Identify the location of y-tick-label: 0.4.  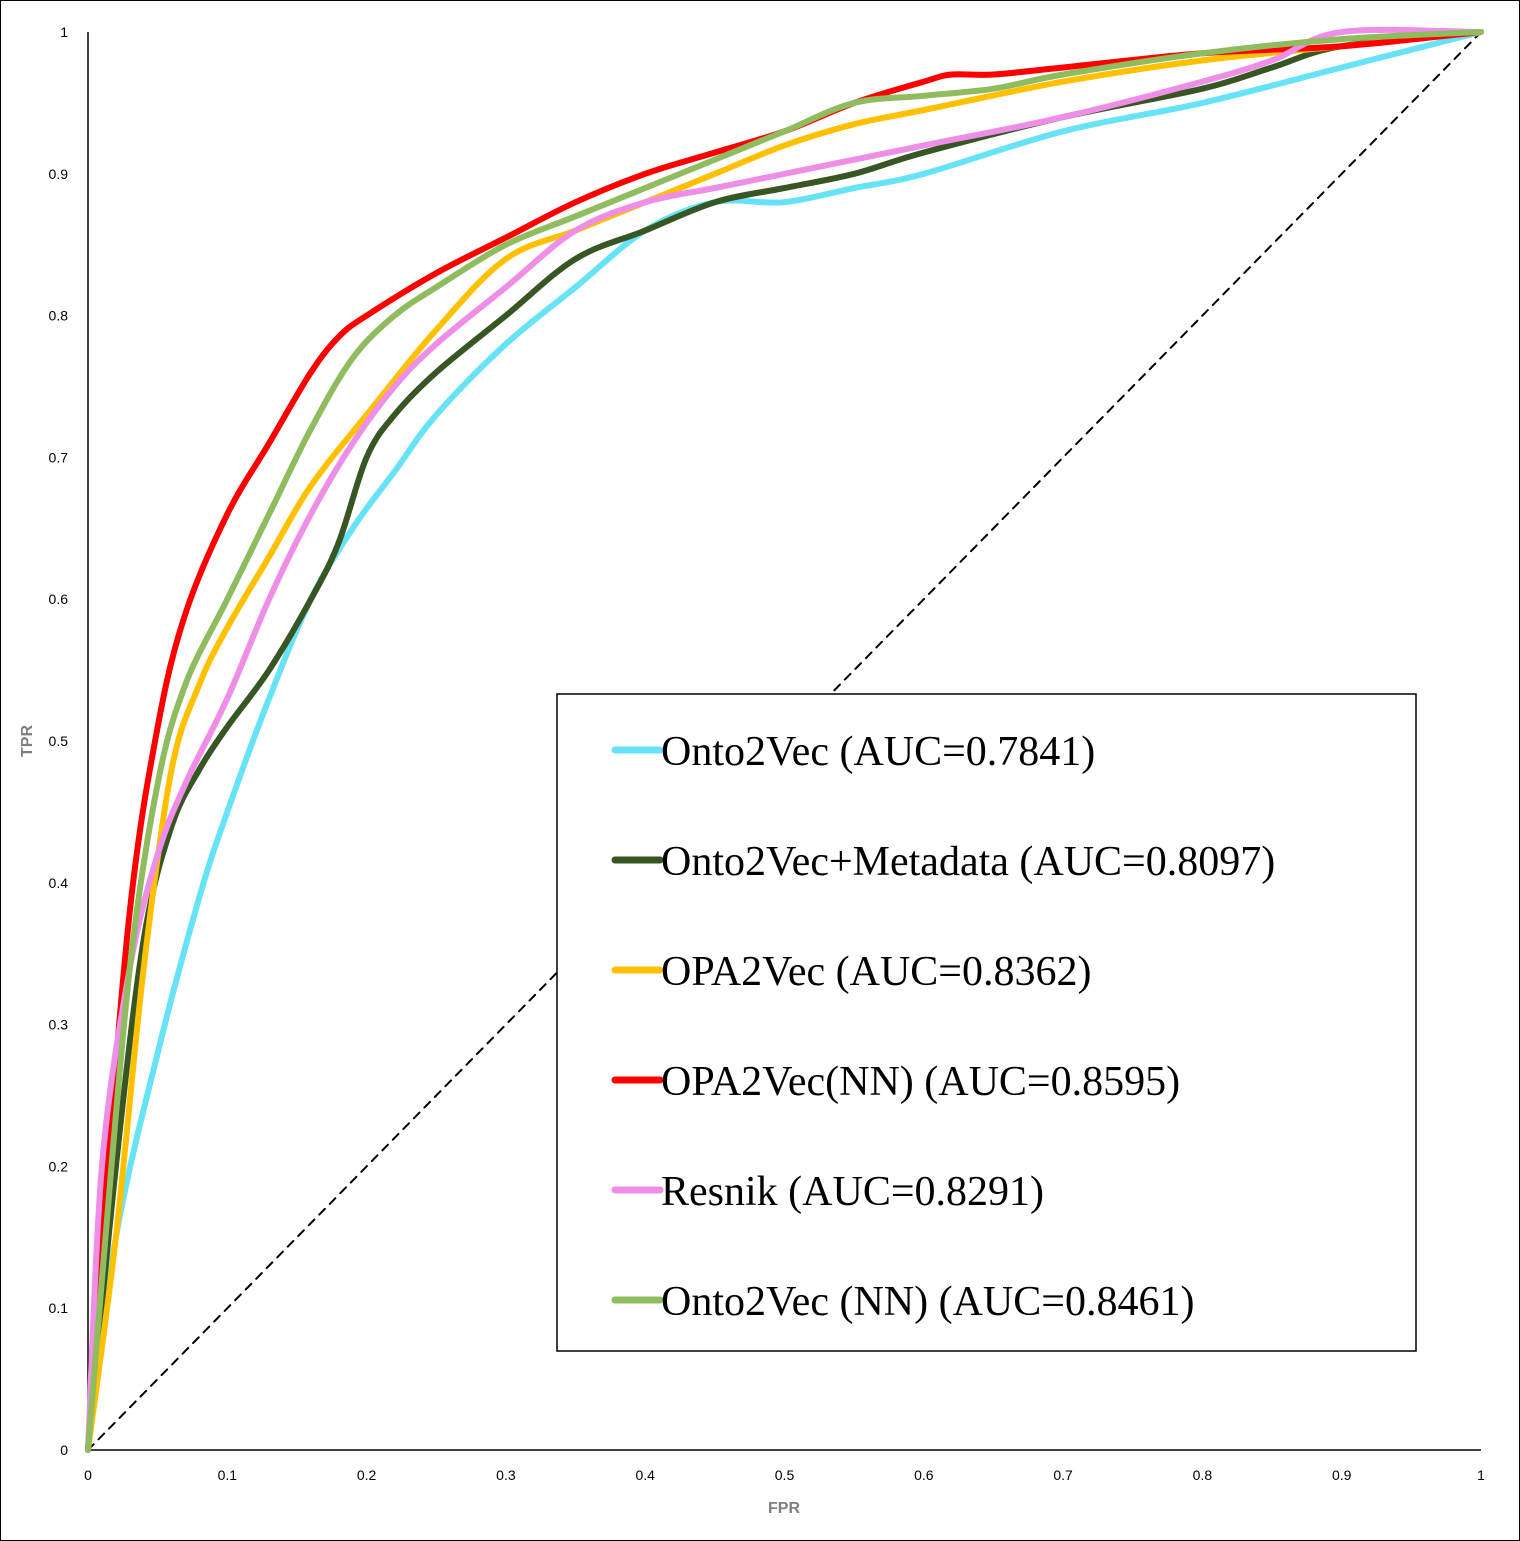
(59, 883).